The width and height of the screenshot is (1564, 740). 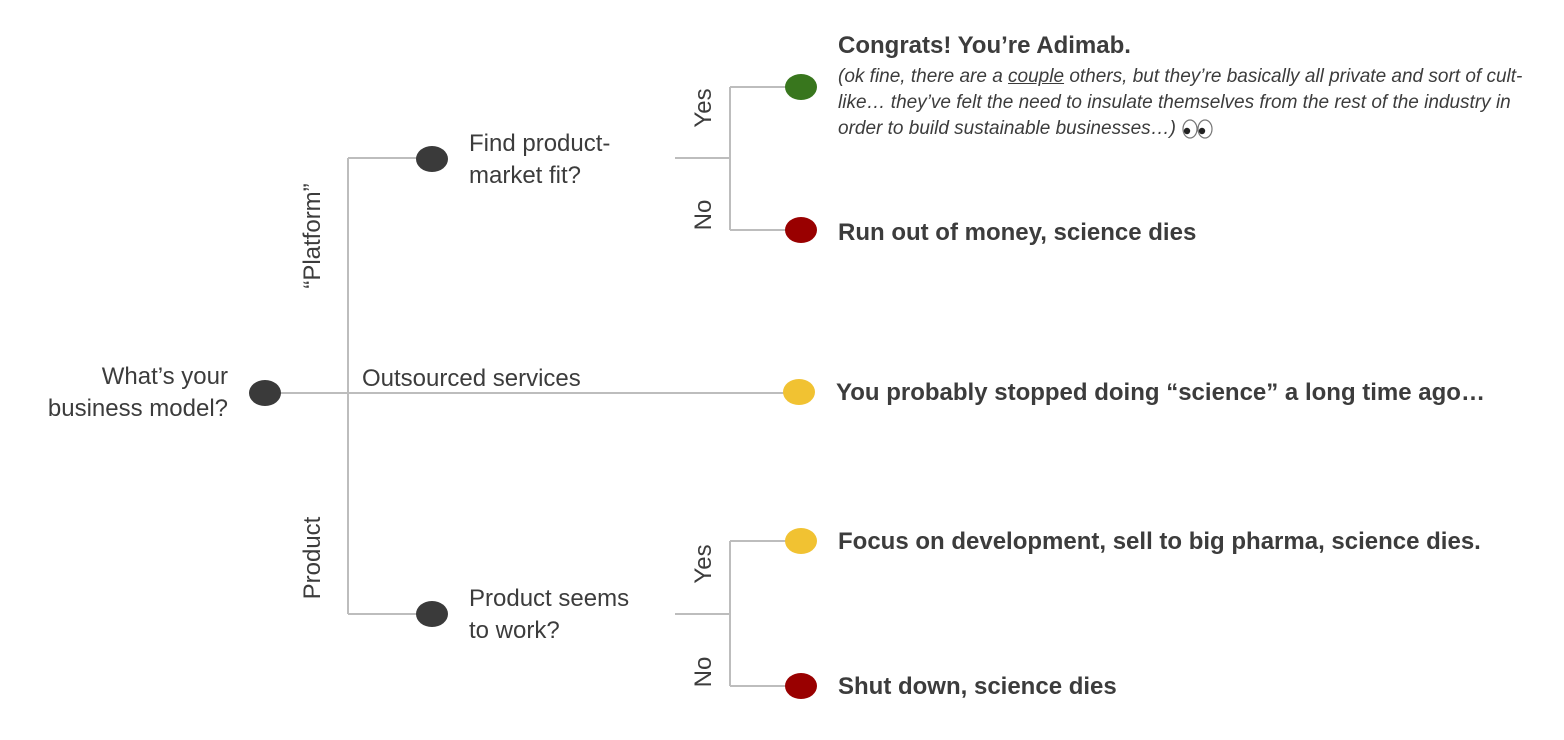 I want to click on root-node, so click(x=265, y=393).